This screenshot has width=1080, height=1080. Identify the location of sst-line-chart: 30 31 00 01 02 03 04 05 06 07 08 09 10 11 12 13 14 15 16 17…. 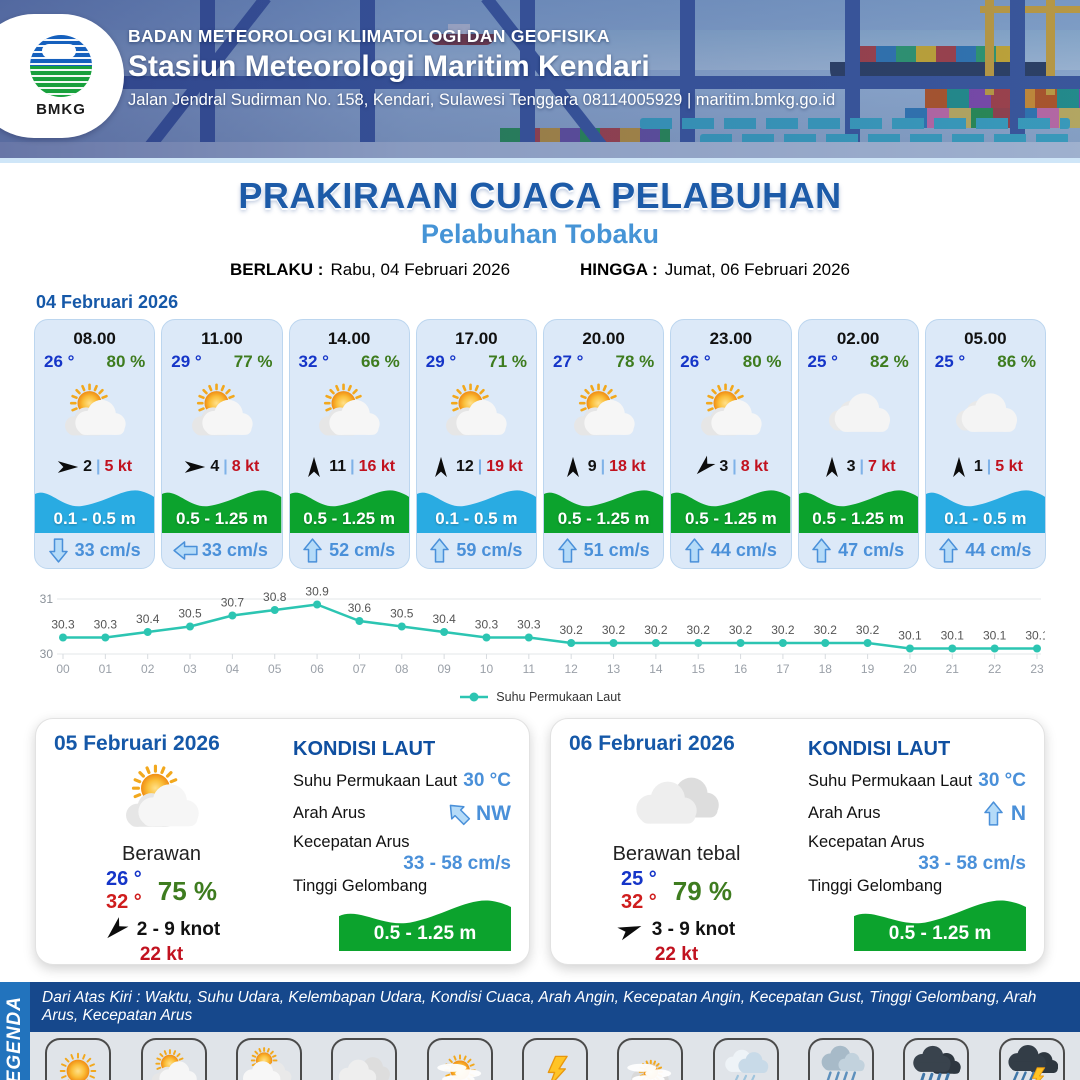
(544, 631).